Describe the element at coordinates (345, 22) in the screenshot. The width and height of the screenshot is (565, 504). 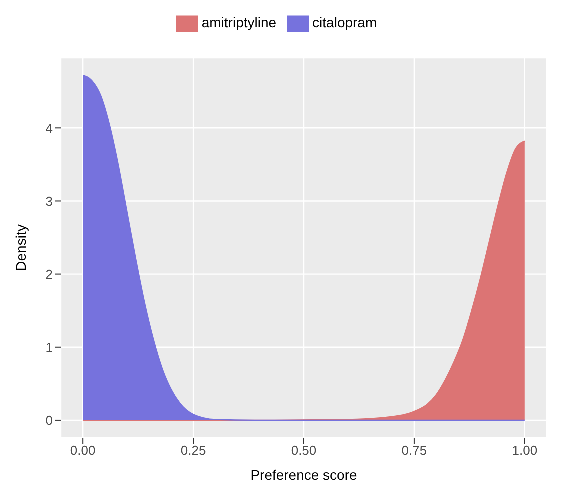
I see `legend-label: citalopram` at that location.